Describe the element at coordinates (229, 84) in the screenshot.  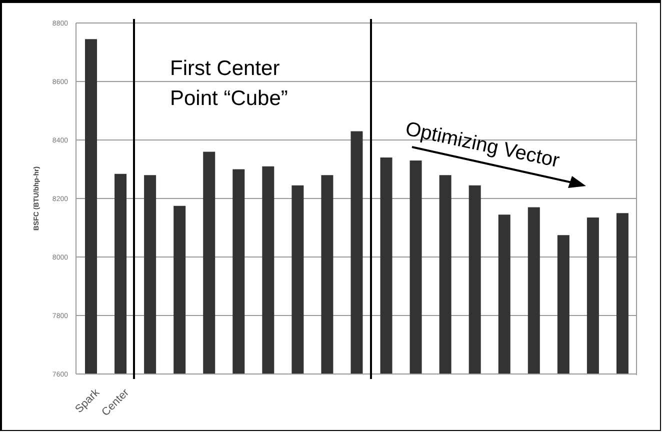
I see `annotation: First Center Point “Cube”` at that location.